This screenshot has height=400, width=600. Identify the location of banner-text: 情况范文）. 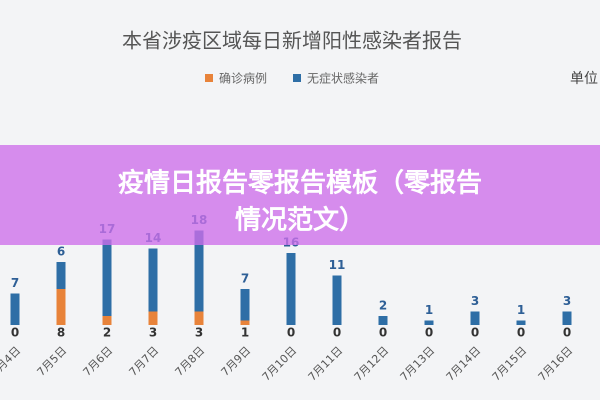
(300, 220).